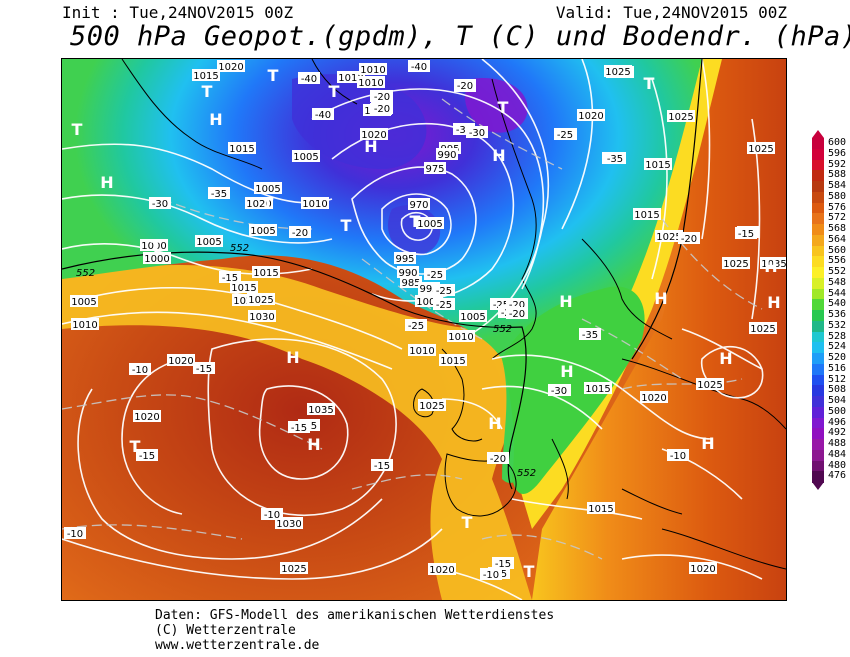 This screenshot has height=657, width=850. Describe the element at coordinates (590, 335) in the screenshot. I see `temperature-label: -35` at that location.